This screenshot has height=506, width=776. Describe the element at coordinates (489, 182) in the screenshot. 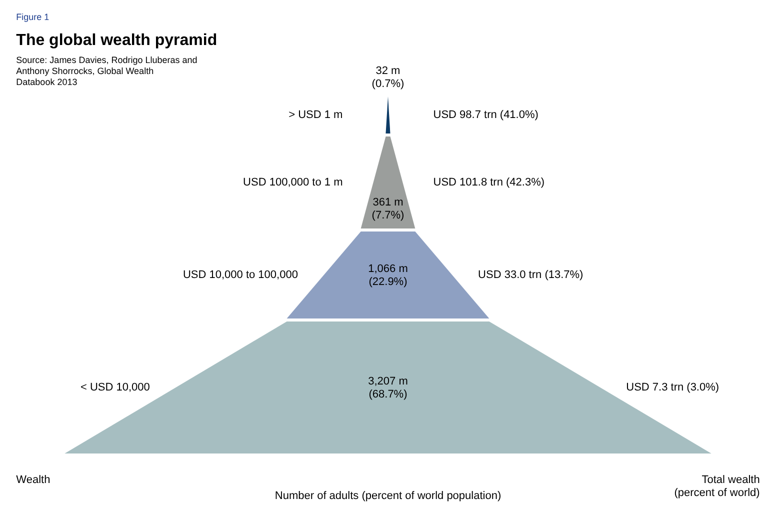

I see `data-label: USD 101.8 trn (42.3%)` at that location.